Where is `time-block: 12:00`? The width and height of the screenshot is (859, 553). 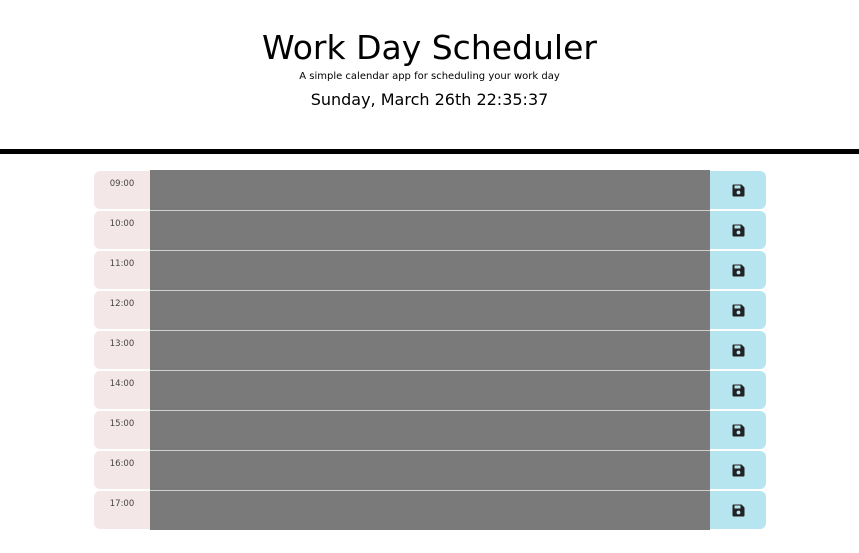
time-block: 12:00 is located at coordinates (430, 310).